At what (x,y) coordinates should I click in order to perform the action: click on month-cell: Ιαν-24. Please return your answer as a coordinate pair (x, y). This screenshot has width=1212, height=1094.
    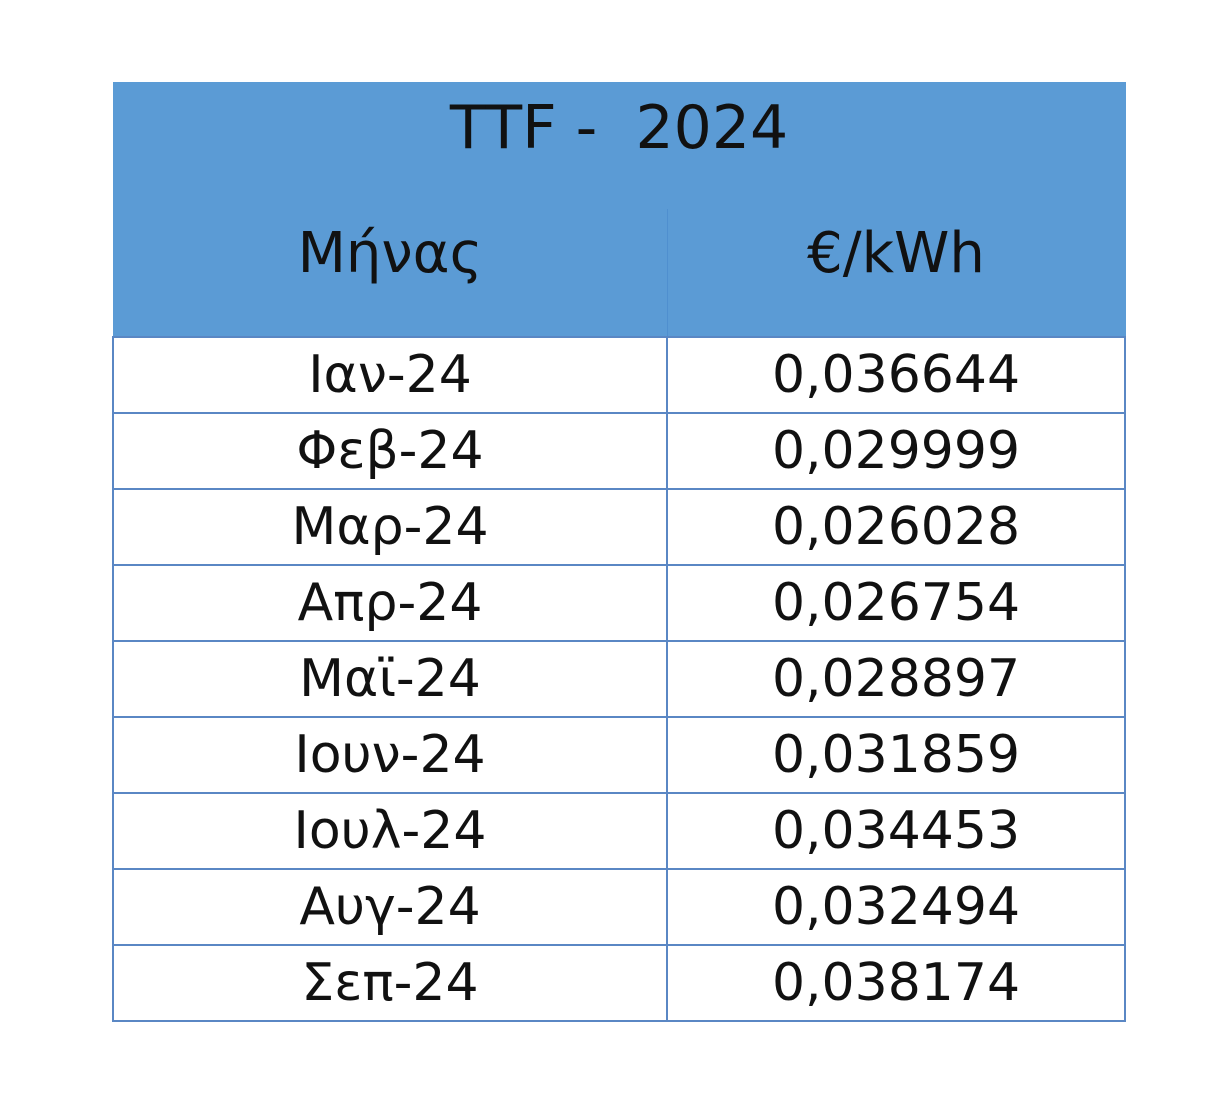
    Looking at the image, I should click on (390, 374).